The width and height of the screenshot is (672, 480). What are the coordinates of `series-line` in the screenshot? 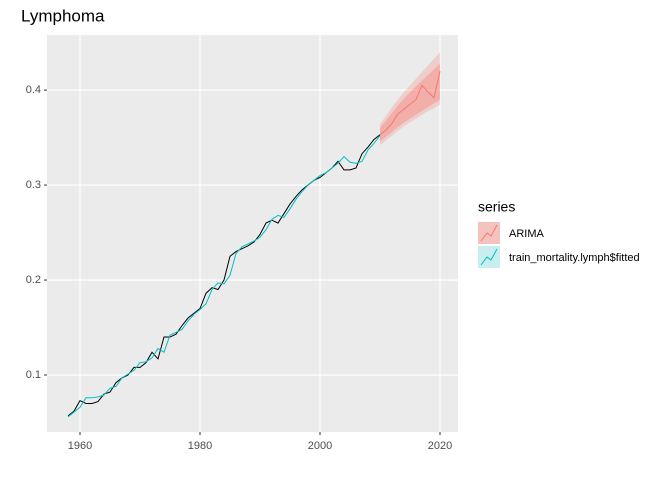 It's located at (410, 103).